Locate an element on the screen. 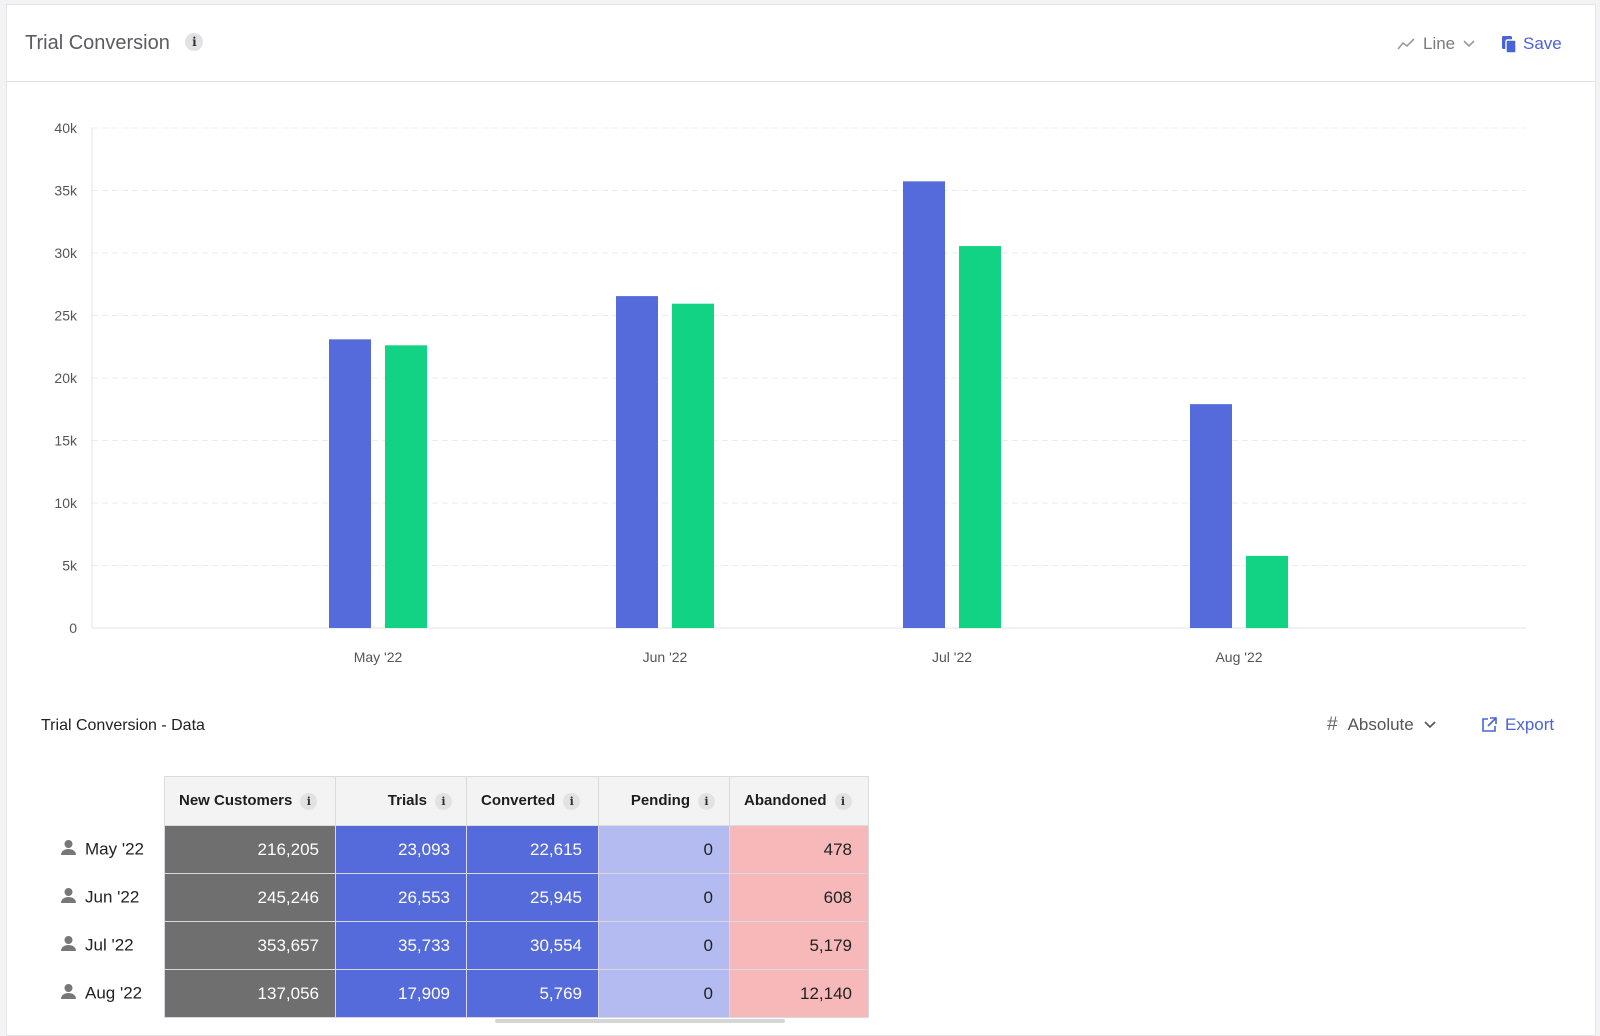 The height and width of the screenshot is (1036, 1600). column-header-label: Pending is located at coordinates (660, 801).